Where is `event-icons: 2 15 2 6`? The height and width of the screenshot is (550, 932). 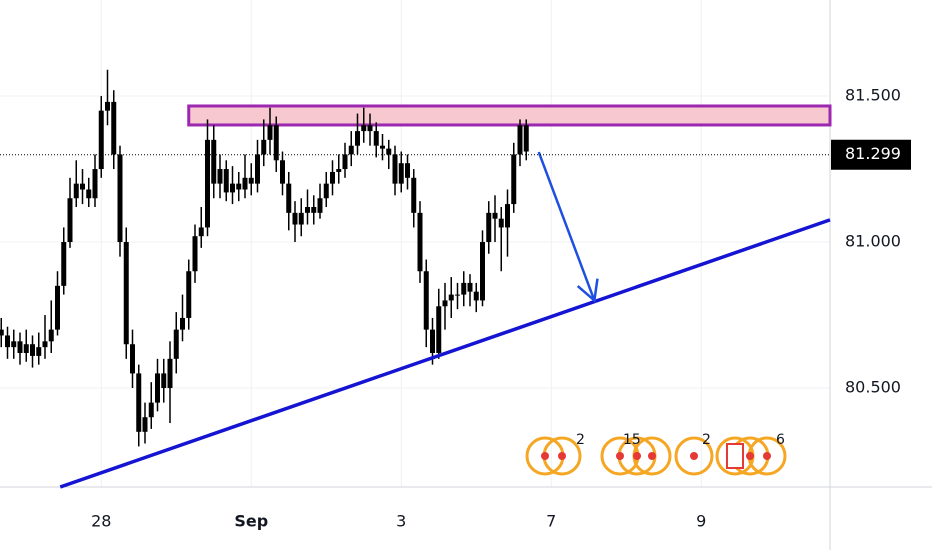 event-icons: 2 15 2 6 is located at coordinates (656, 454).